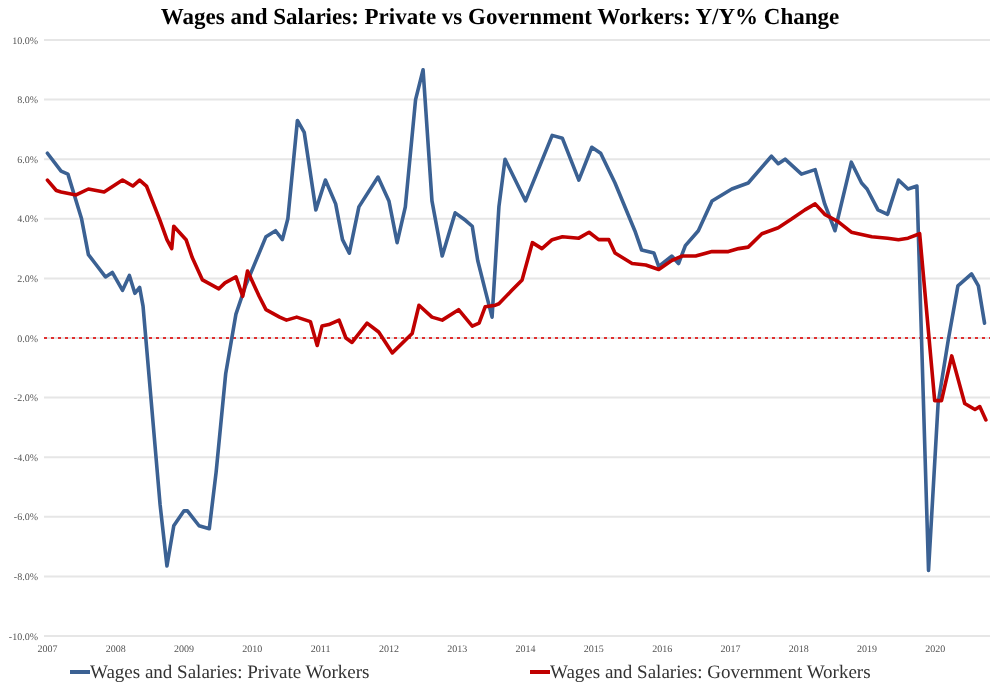 The height and width of the screenshot is (692, 1000). What do you see at coordinates (230, 674) in the screenshot?
I see `legend-label: Wages and Salaries: Private Workers` at bounding box center [230, 674].